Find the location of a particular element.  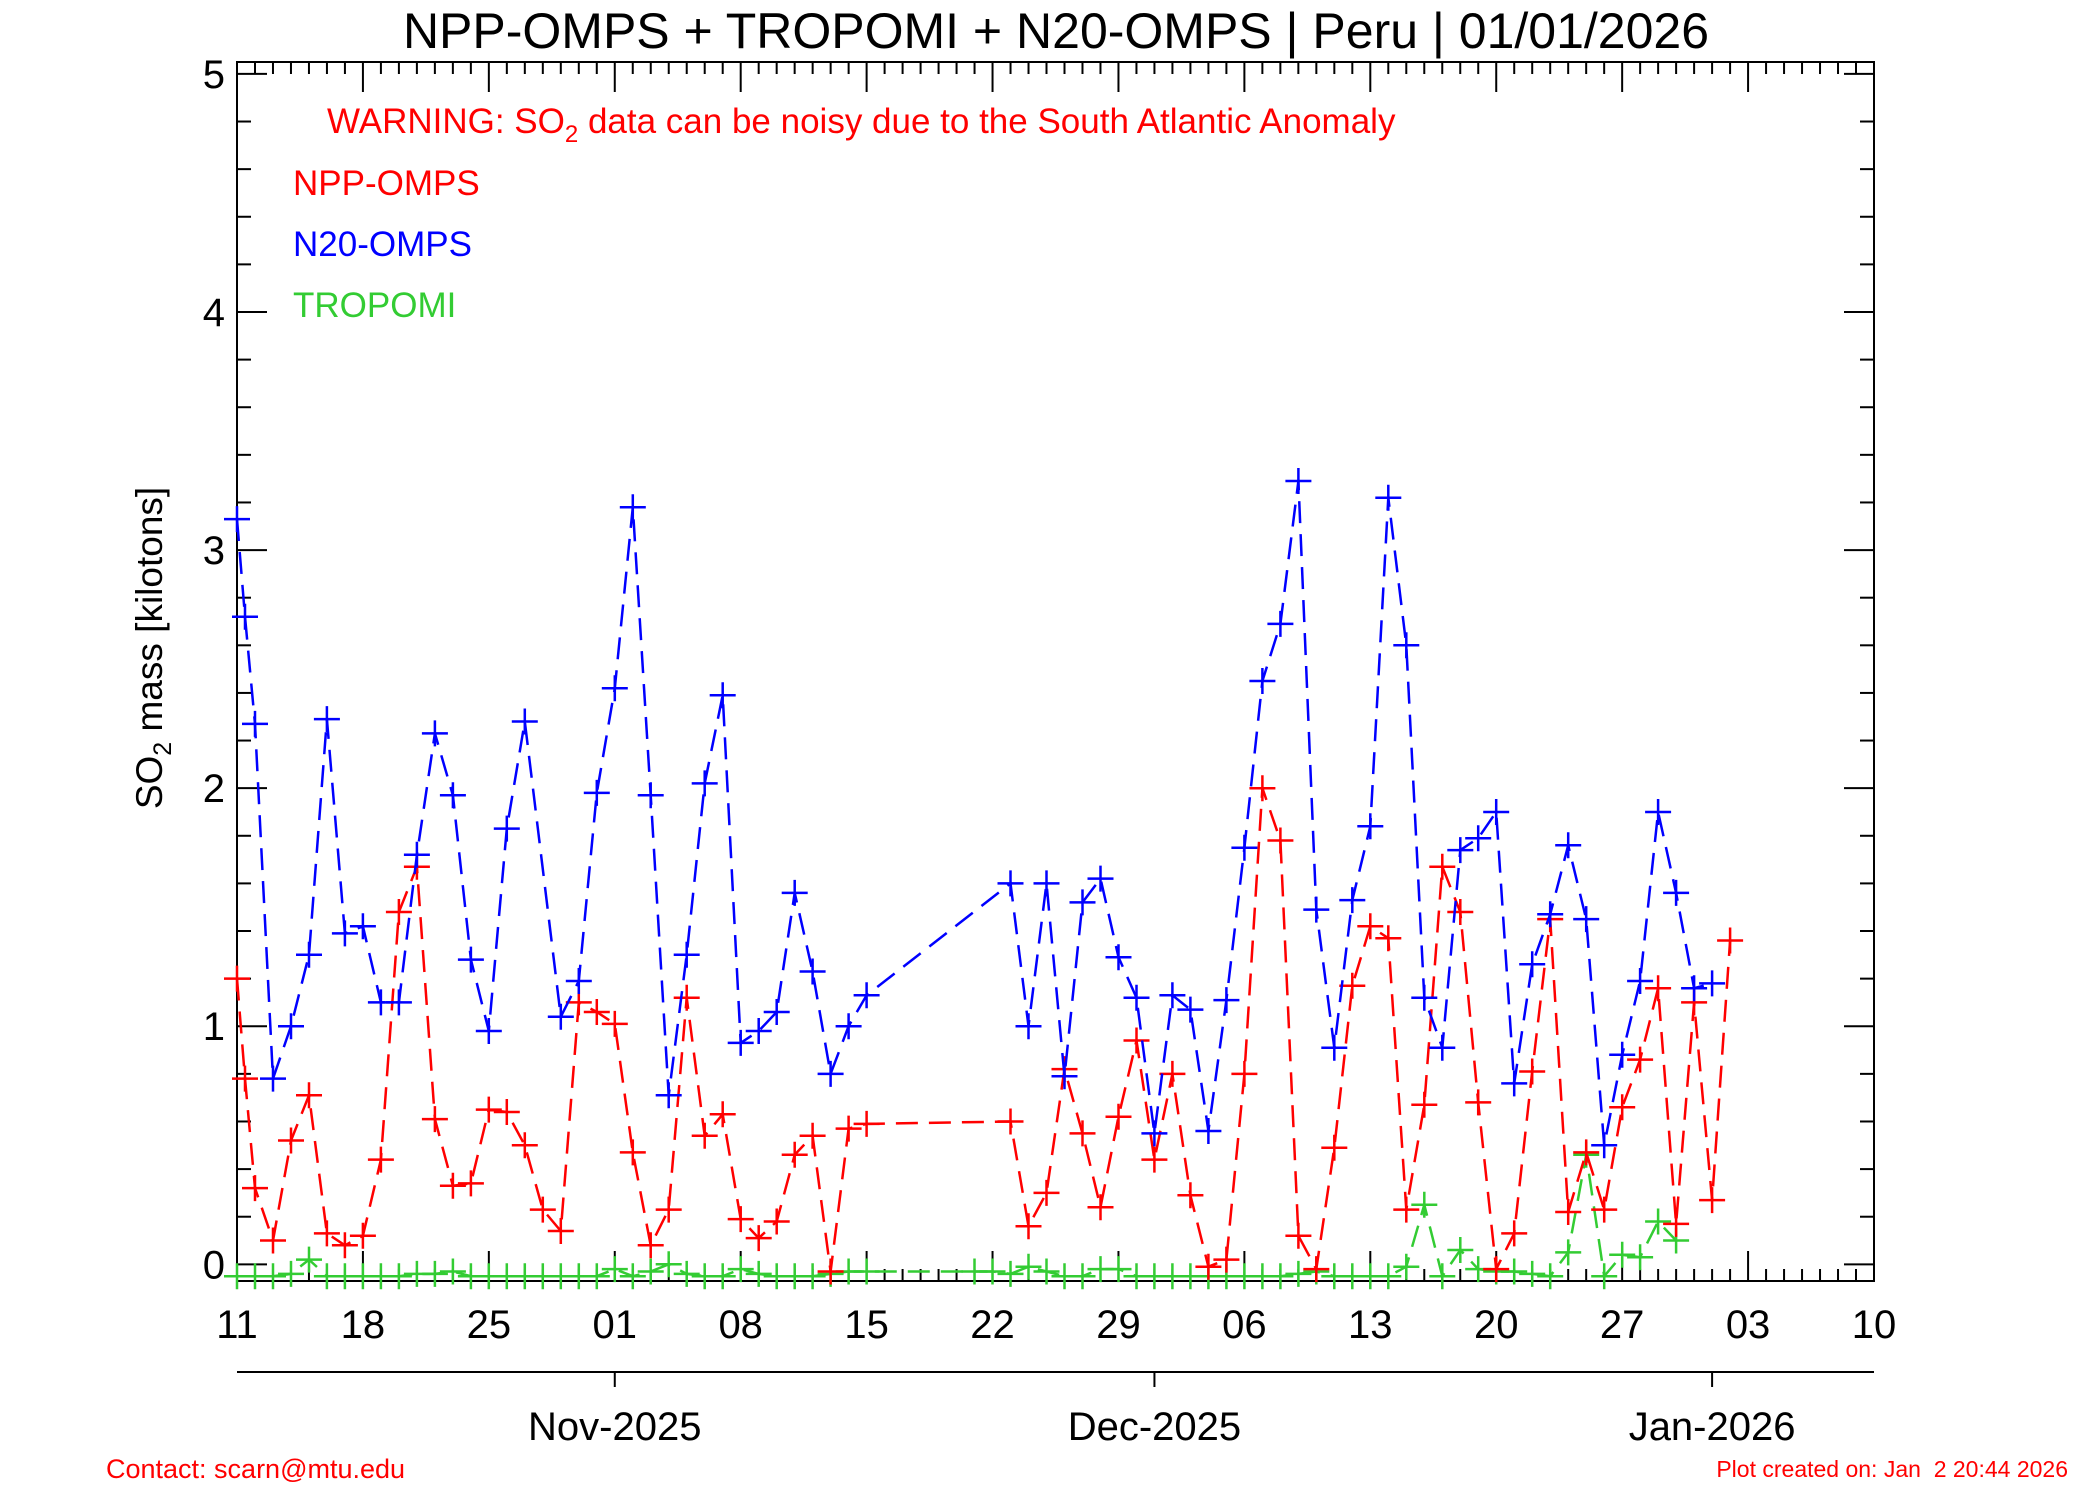

legend-entry: N20-OMPS is located at coordinates (382, 244).